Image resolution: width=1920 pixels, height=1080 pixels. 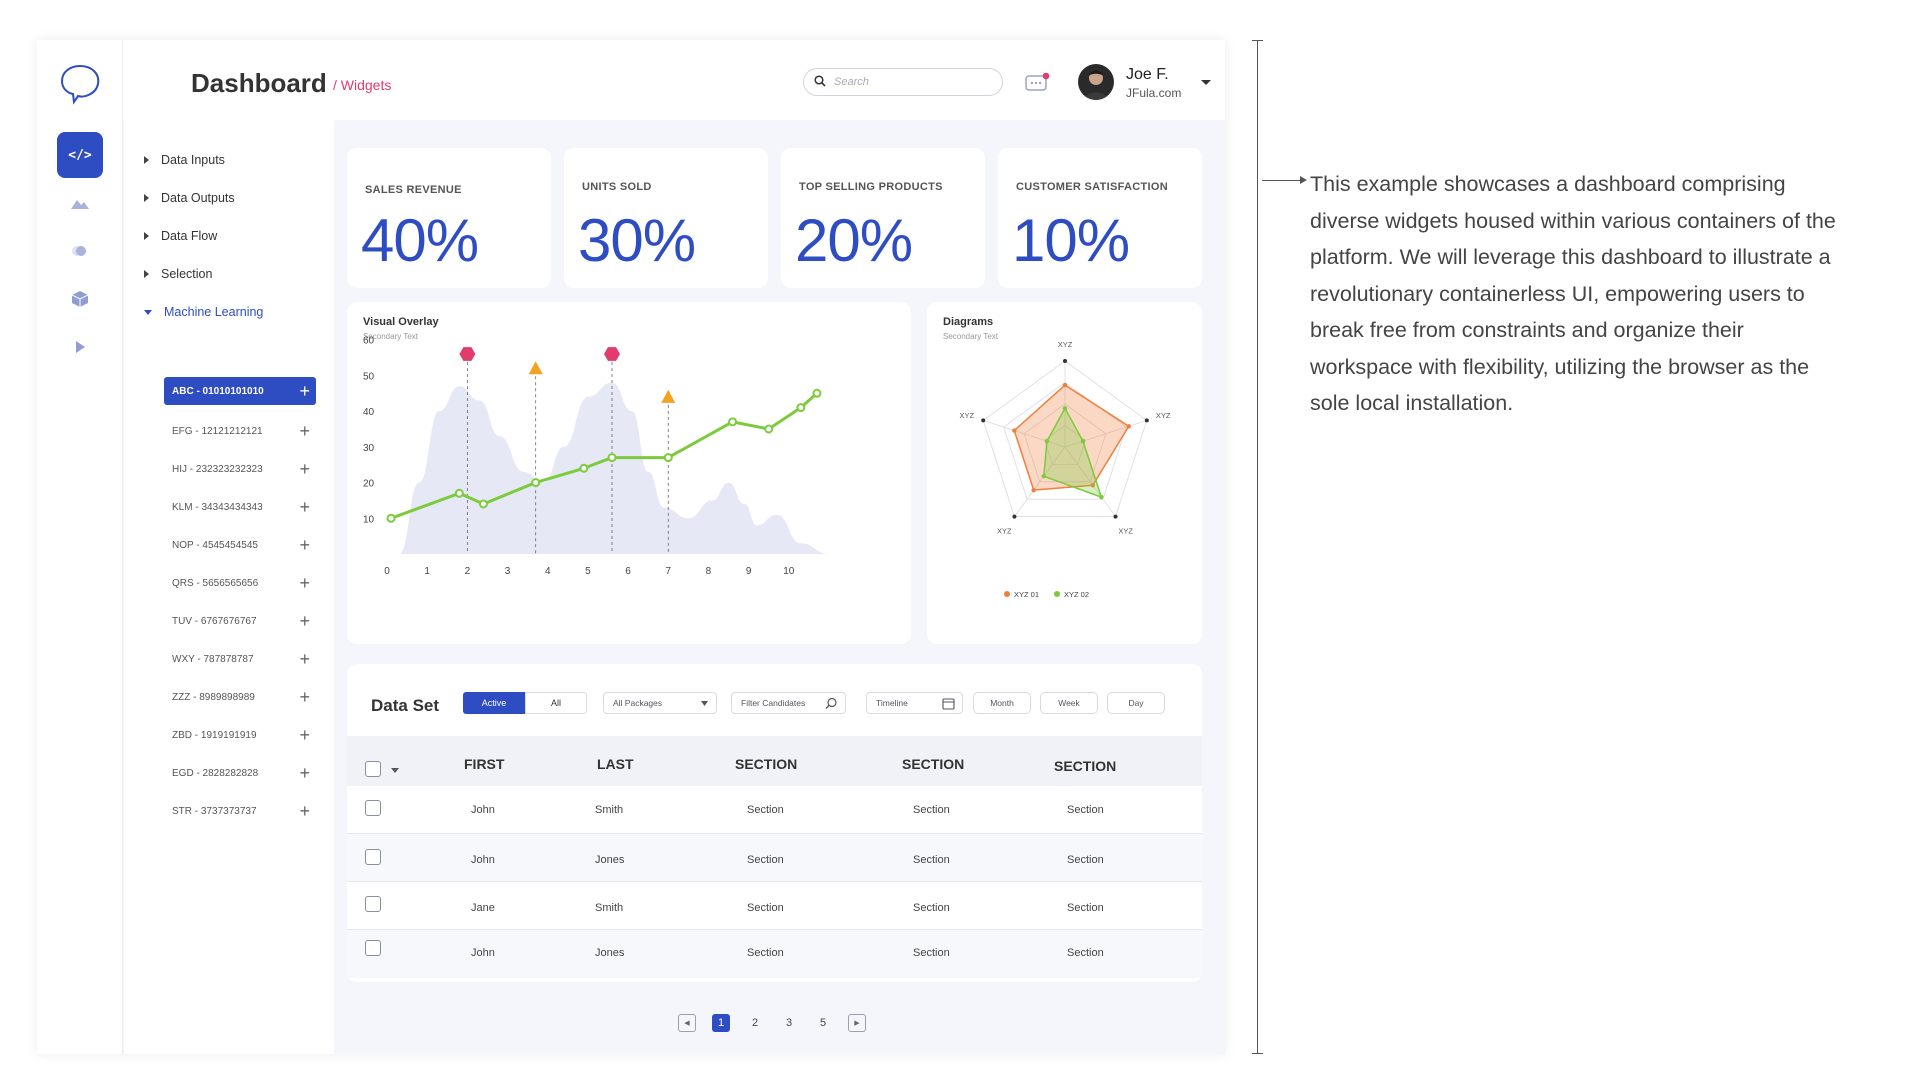 What do you see at coordinates (948, 704) in the screenshot?
I see `calendar-icon` at bounding box center [948, 704].